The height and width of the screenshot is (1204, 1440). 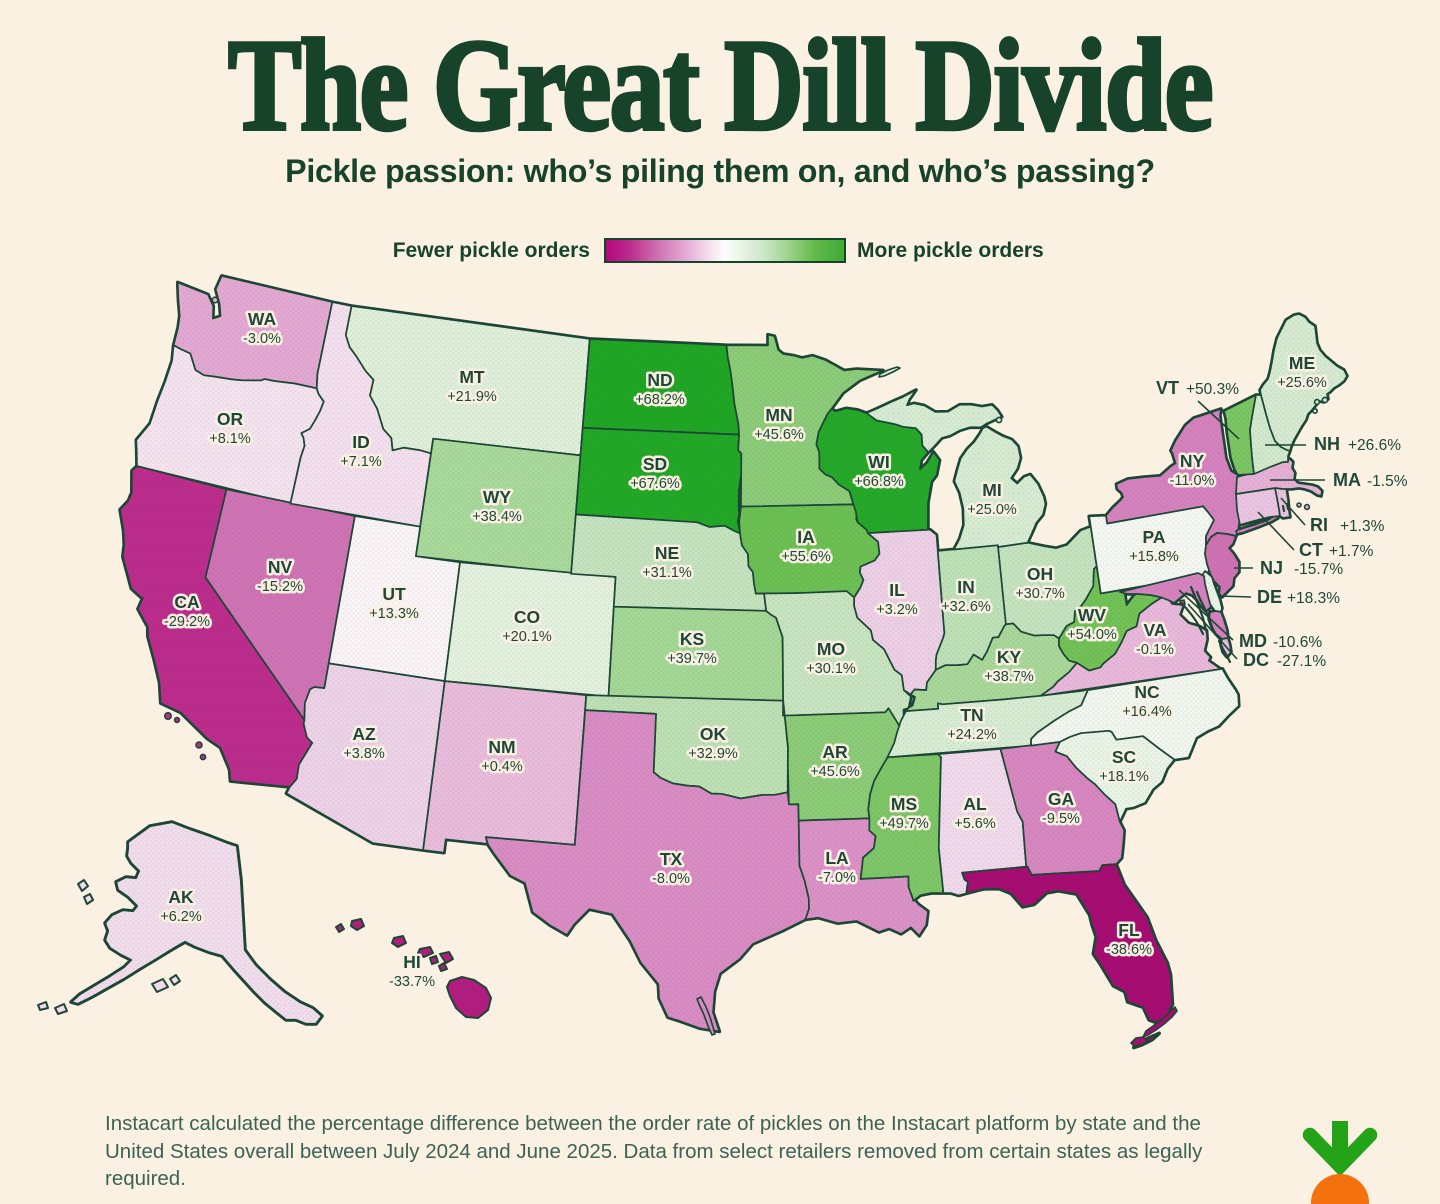 What do you see at coordinates (394, 614) in the screenshot?
I see `svg-text: +13.3%` at bounding box center [394, 614].